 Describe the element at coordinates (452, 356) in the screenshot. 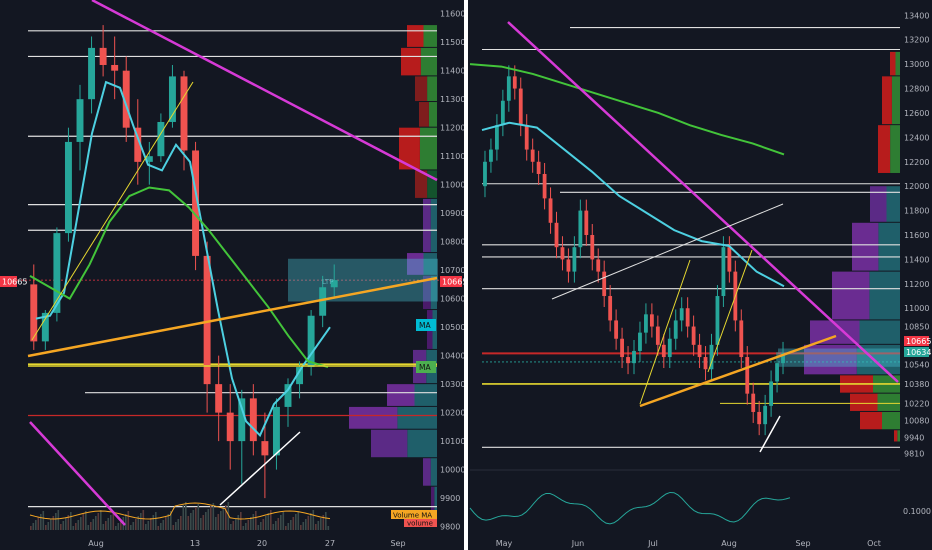

I see `left-y-tick: 10400` at that location.